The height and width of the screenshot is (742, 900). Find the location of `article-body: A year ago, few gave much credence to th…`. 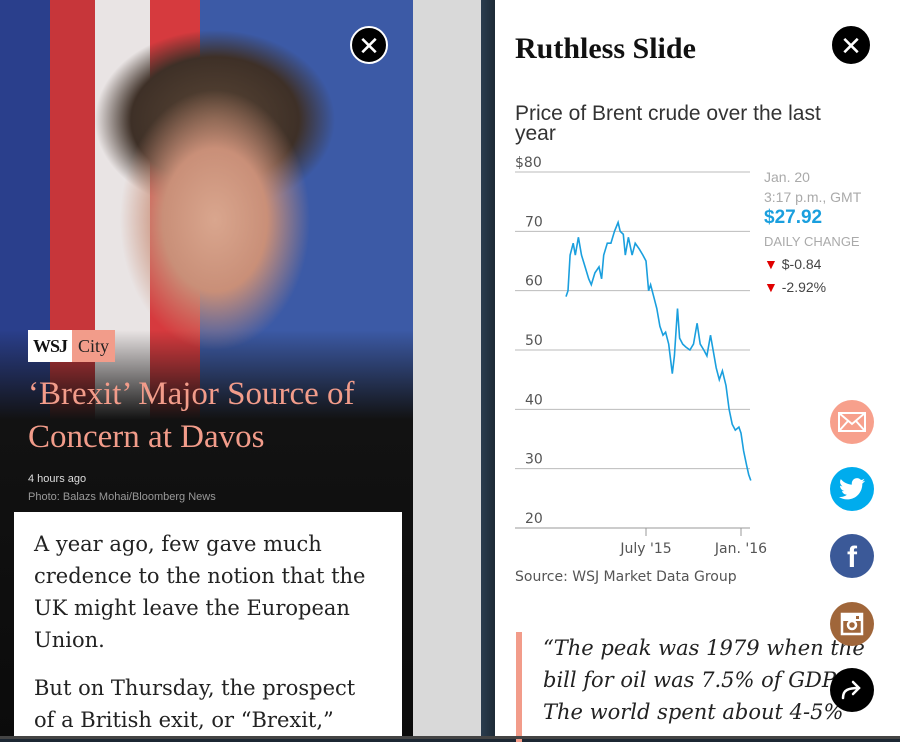

article-body: A year ago, few gave much credence to th… is located at coordinates (208, 625).